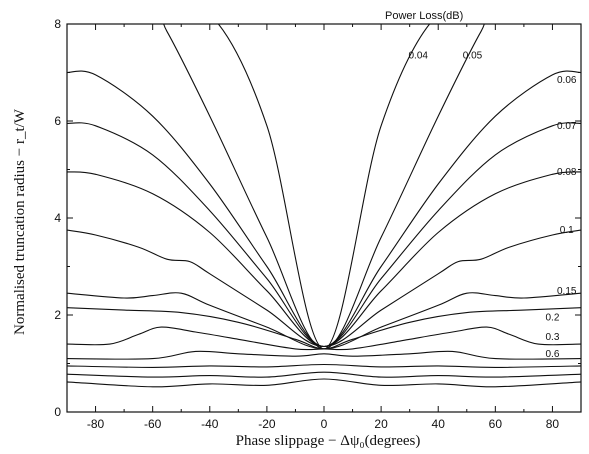 Image resolution: width=589 pixels, height=454 pixels. Describe the element at coordinates (553, 424) in the screenshot. I see `x-tick-label: 80` at that location.